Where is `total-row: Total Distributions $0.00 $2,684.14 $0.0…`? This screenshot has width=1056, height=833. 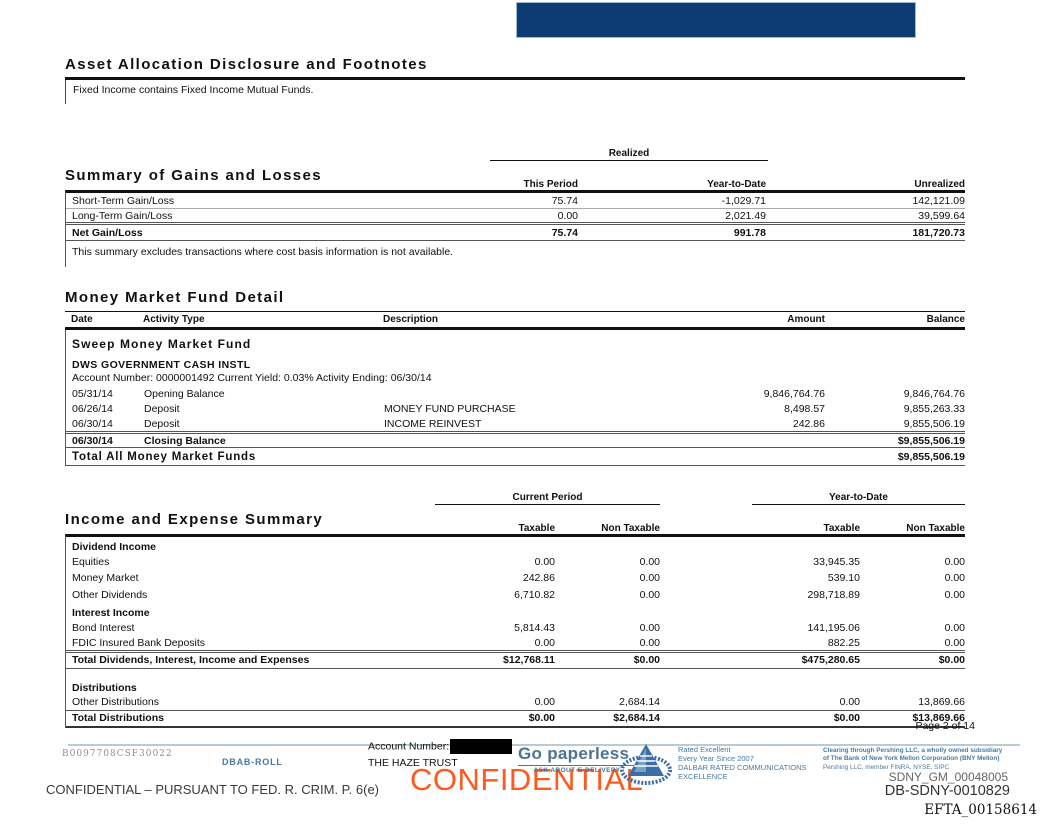 total-row: Total Distributions $0.00 $2,684.14 $0.0… is located at coordinates (515, 719).